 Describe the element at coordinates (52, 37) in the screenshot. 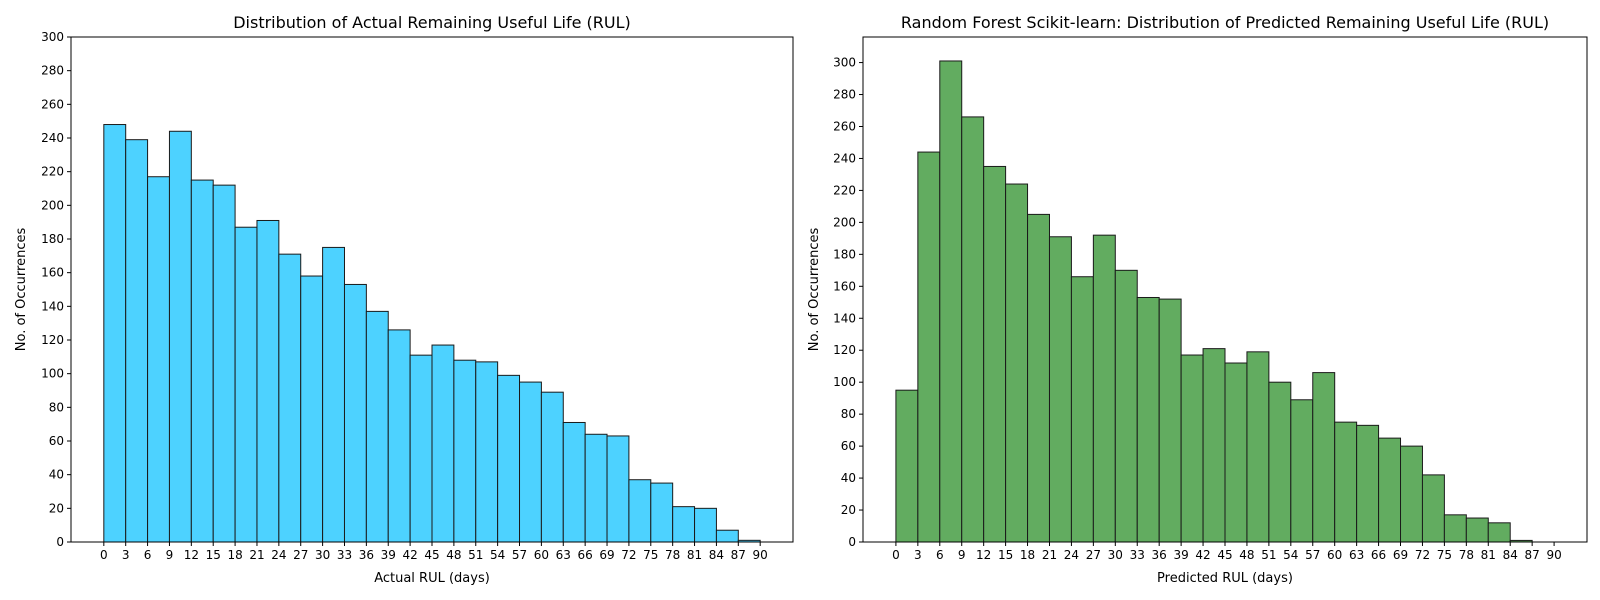

I see `y-tick-label: 300` at that location.